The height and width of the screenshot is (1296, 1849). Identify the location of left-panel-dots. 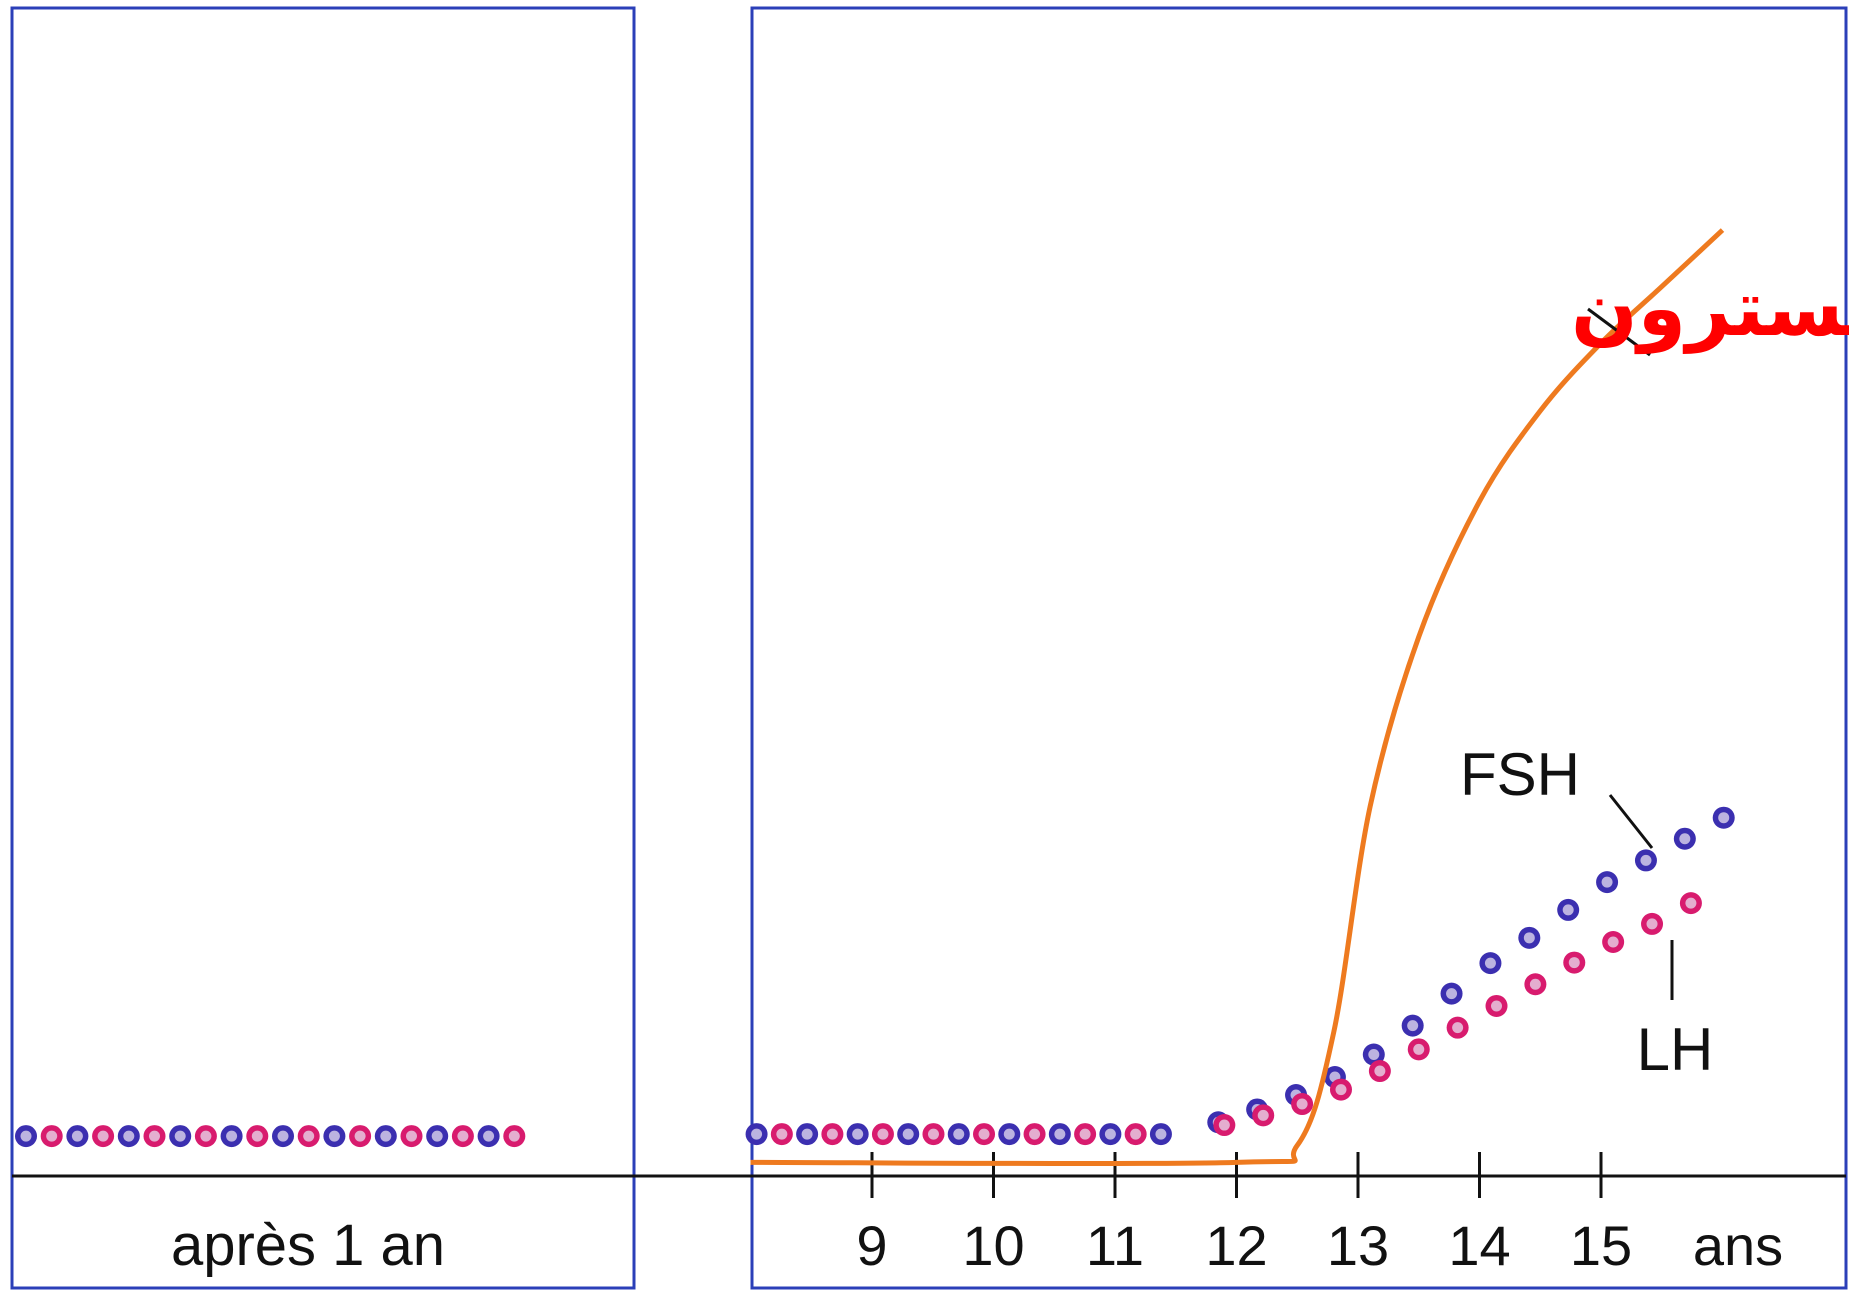
(270, 1136).